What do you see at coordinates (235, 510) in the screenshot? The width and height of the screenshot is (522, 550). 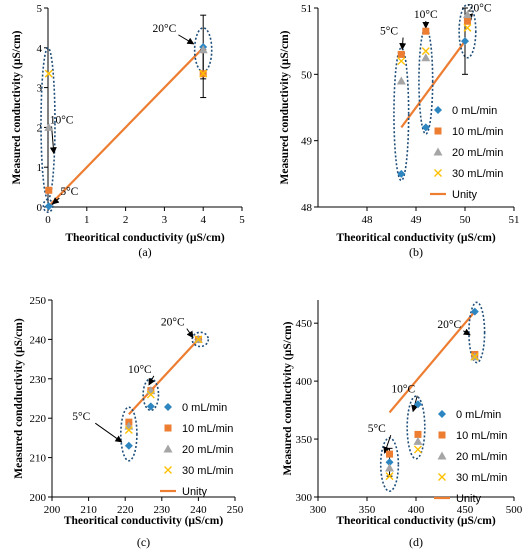 I see `x-tick-label: 250` at bounding box center [235, 510].